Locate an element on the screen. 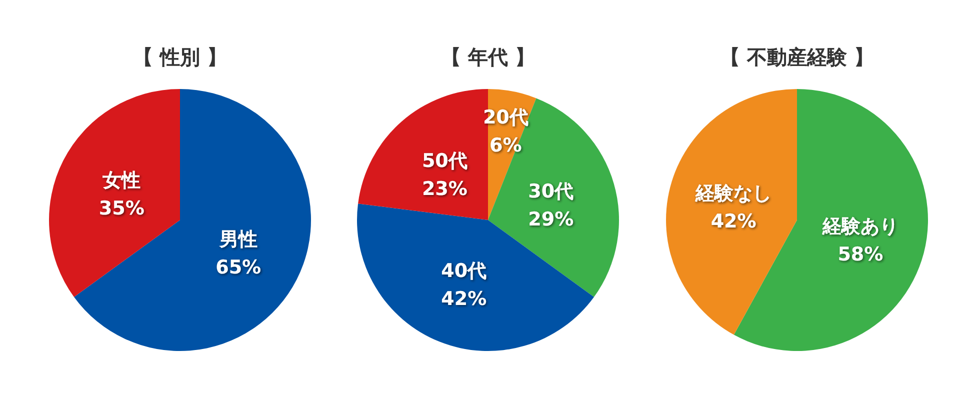  chart-title: 【 不動産経験 】 is located at coordinates (797, 57).